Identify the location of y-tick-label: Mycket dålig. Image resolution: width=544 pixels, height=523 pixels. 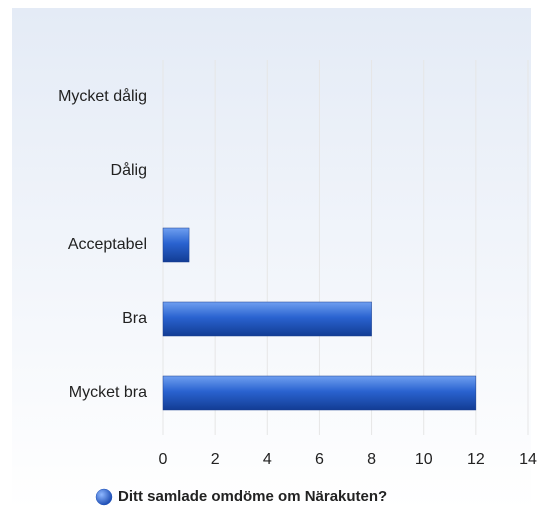
(102, 96).